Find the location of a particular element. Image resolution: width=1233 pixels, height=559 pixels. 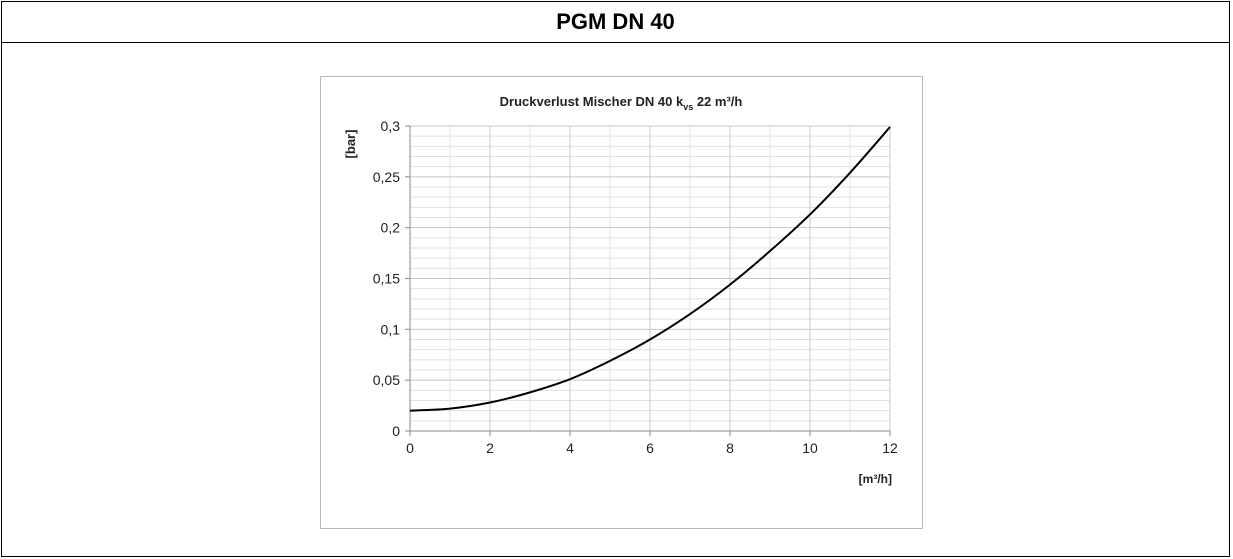

x-tick-label: 6 is located at coordinates (650, 448).